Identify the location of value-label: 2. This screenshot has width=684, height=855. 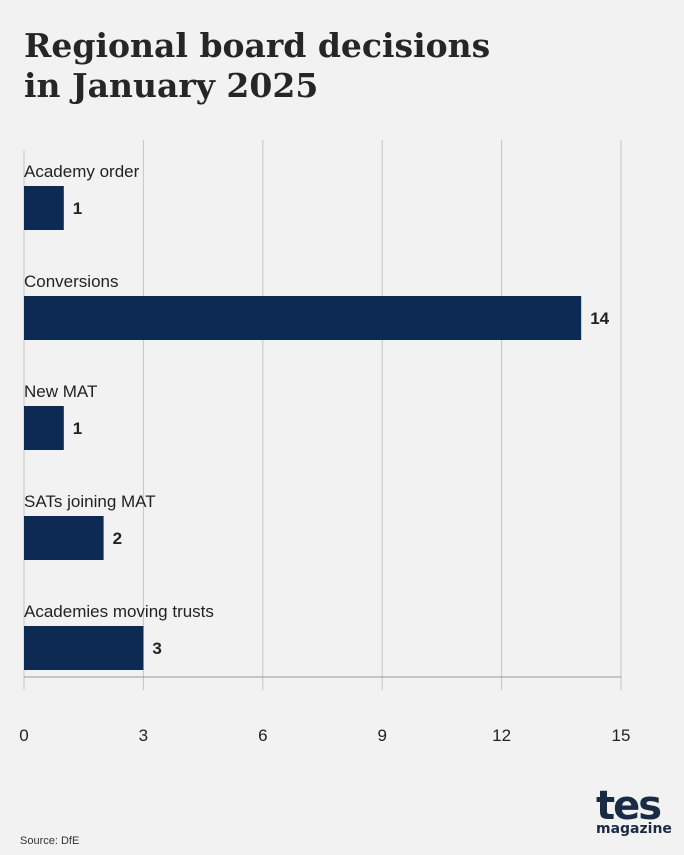
(117, 538).